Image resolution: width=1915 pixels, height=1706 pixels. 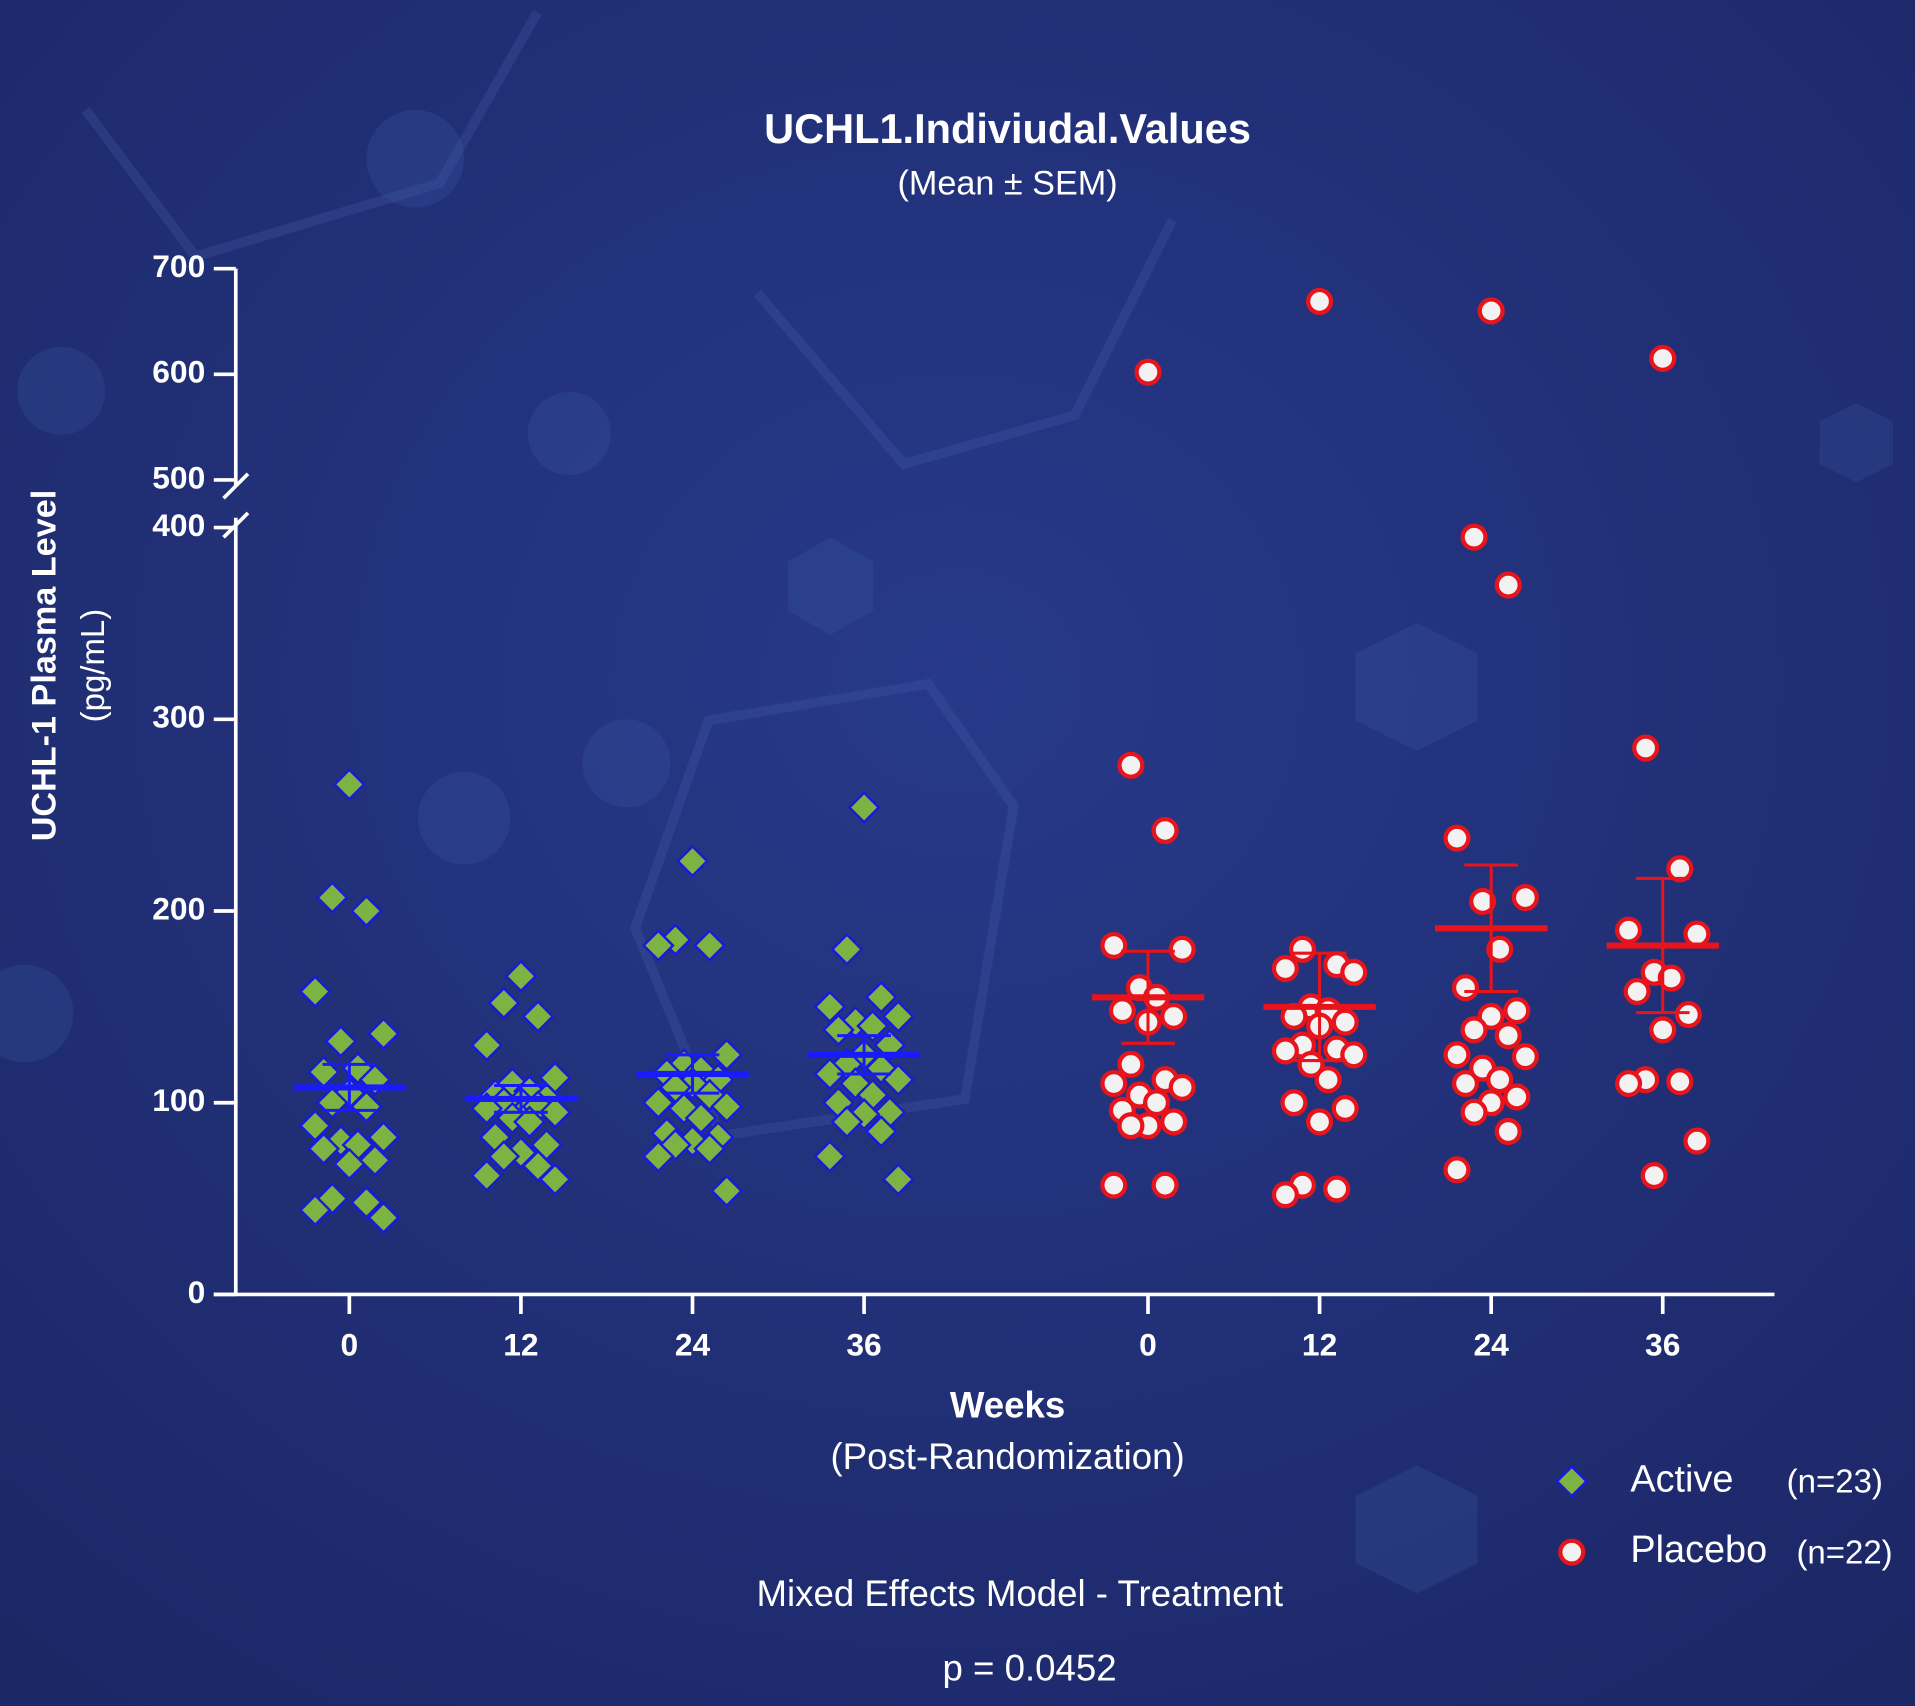 What do you see at coordinates (1148, 1344) in the screenshot?
I see `x-tick-label: 0` at bounding box center [1148, 1344].